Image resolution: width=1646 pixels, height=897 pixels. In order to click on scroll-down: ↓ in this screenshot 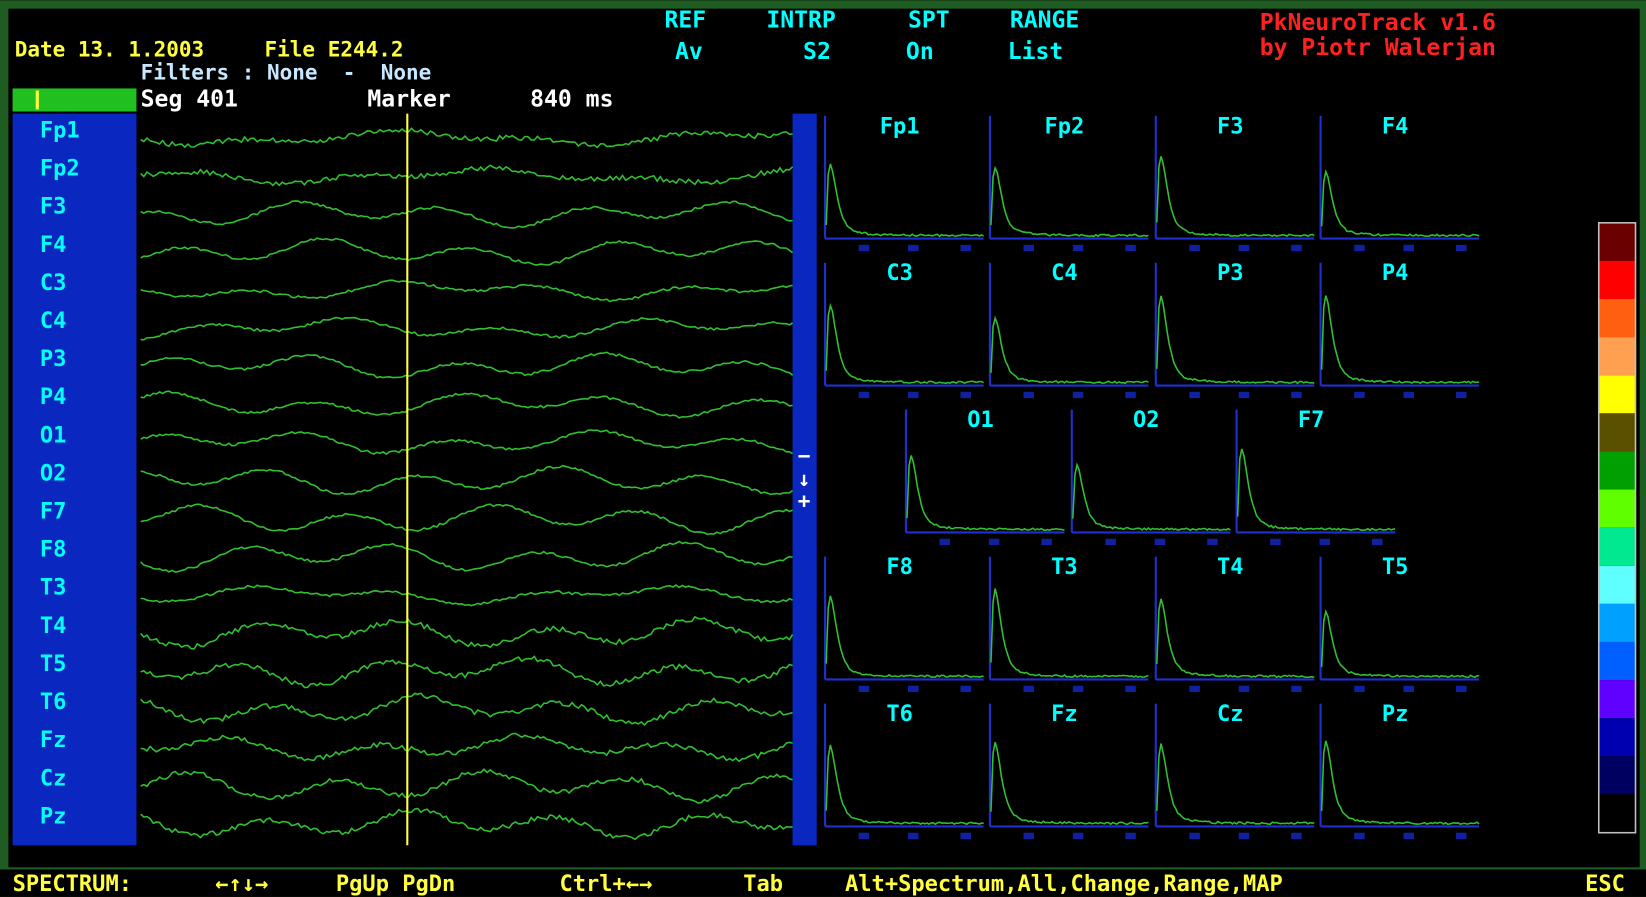, I will do `click(804, 479)`.